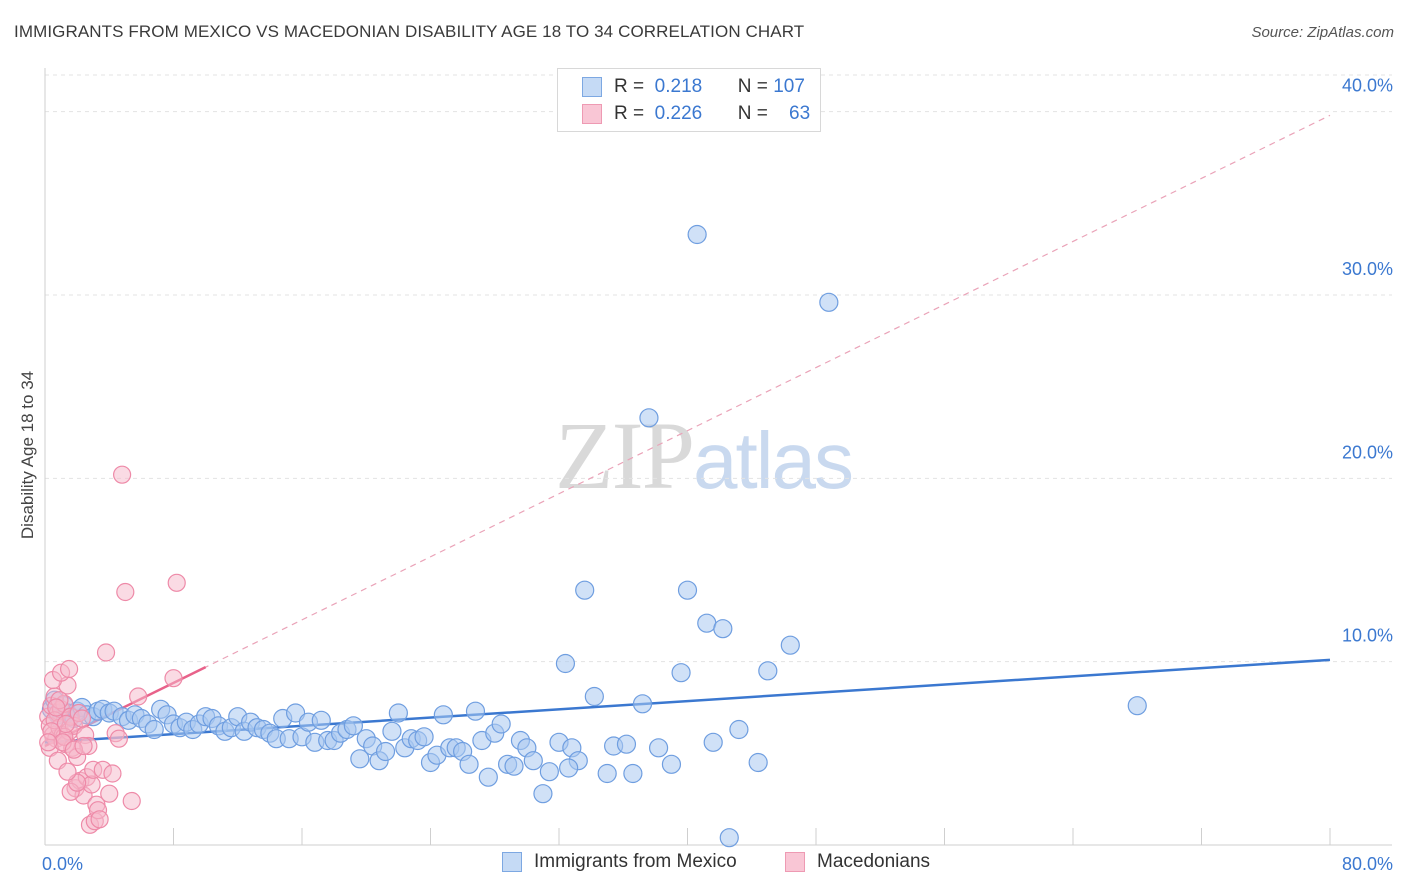 This screenshot has width=1406, height=892. I want to click on source-label: Source: ZipAtlas.com, so click(1322, 32).